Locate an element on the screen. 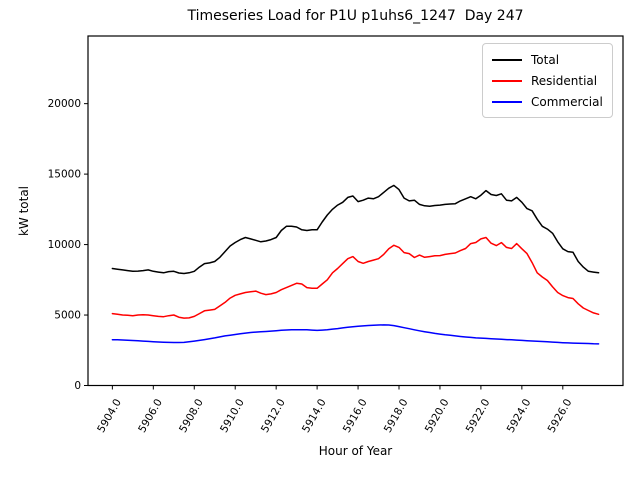  legend-label-total: Total is located at coordinates (545, 59).